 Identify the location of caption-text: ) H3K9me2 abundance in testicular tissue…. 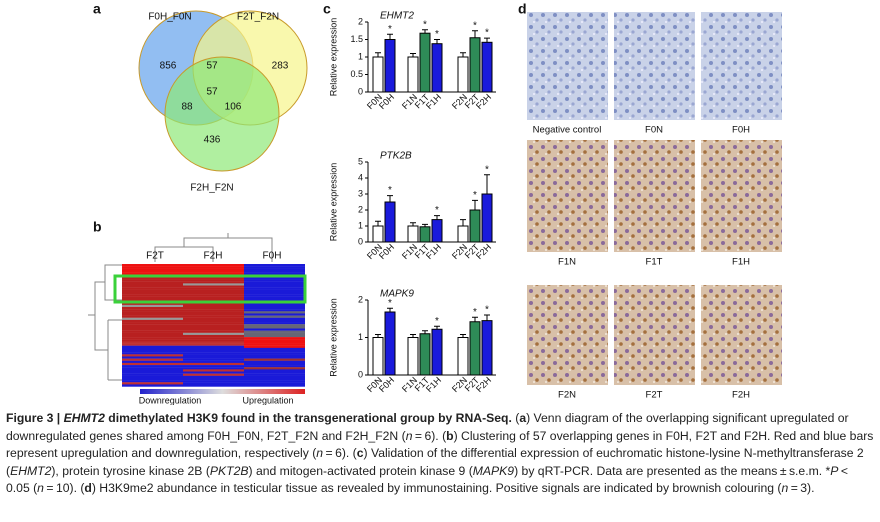
(436, 488).